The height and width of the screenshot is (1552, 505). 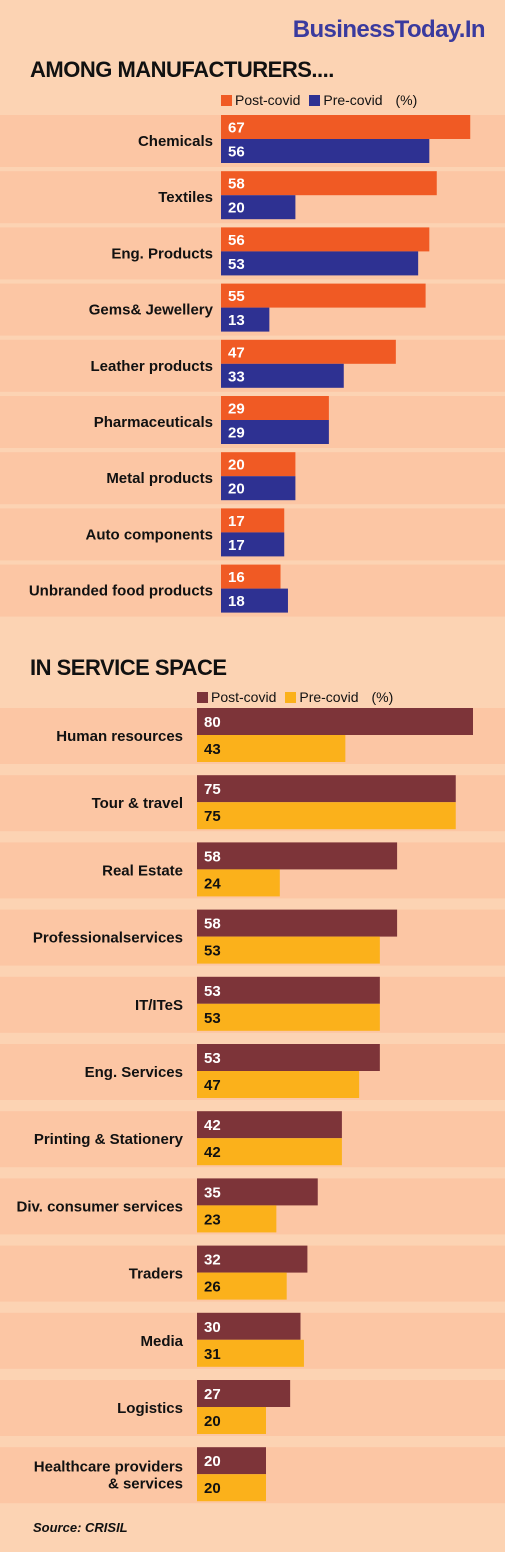 What do you see at coordinates (80, 1527) in the screenshot?
I see `source-note: Source: CRISIL` at bounding box center [80, 1527].